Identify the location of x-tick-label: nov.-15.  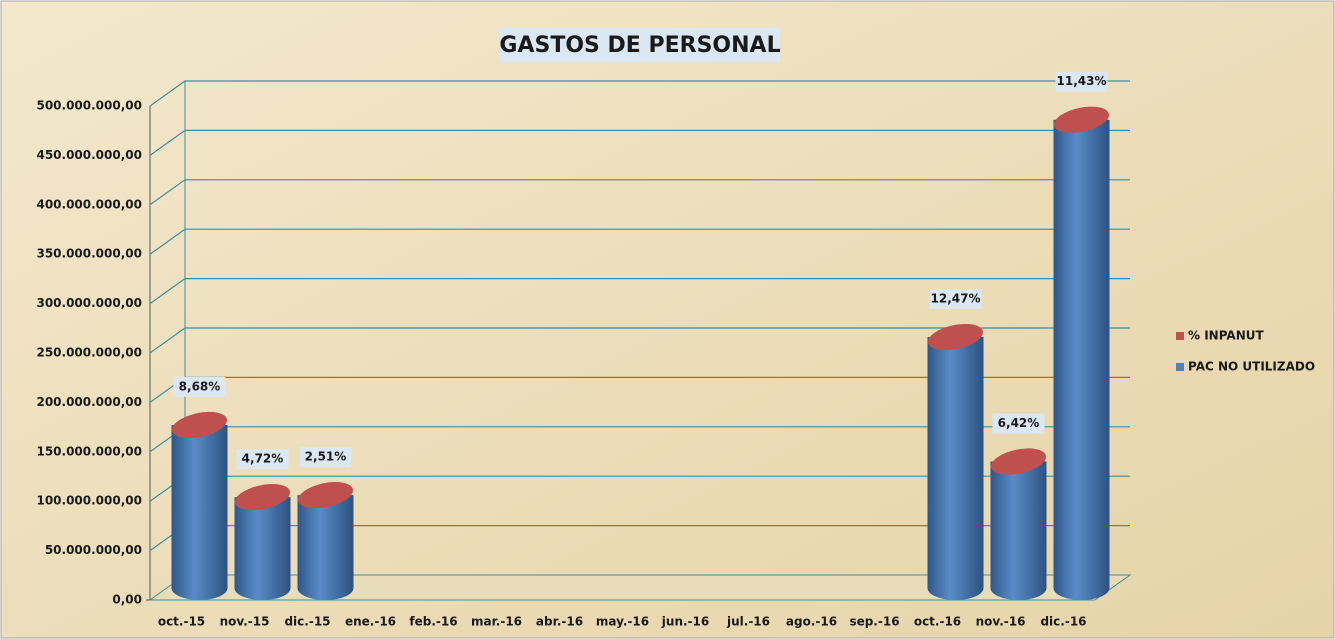
(245, 622).